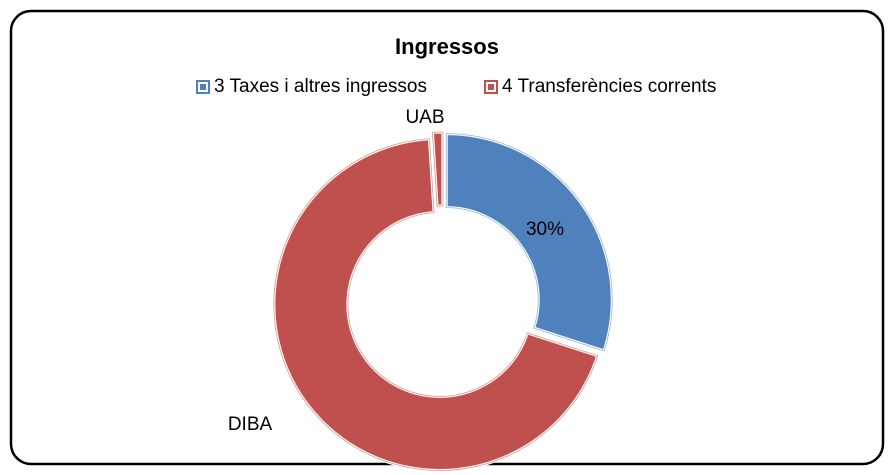 Image resolution: width=894 pixels, height=475 pixels. I want to click on slice-label: 30%, so click(545, 229).